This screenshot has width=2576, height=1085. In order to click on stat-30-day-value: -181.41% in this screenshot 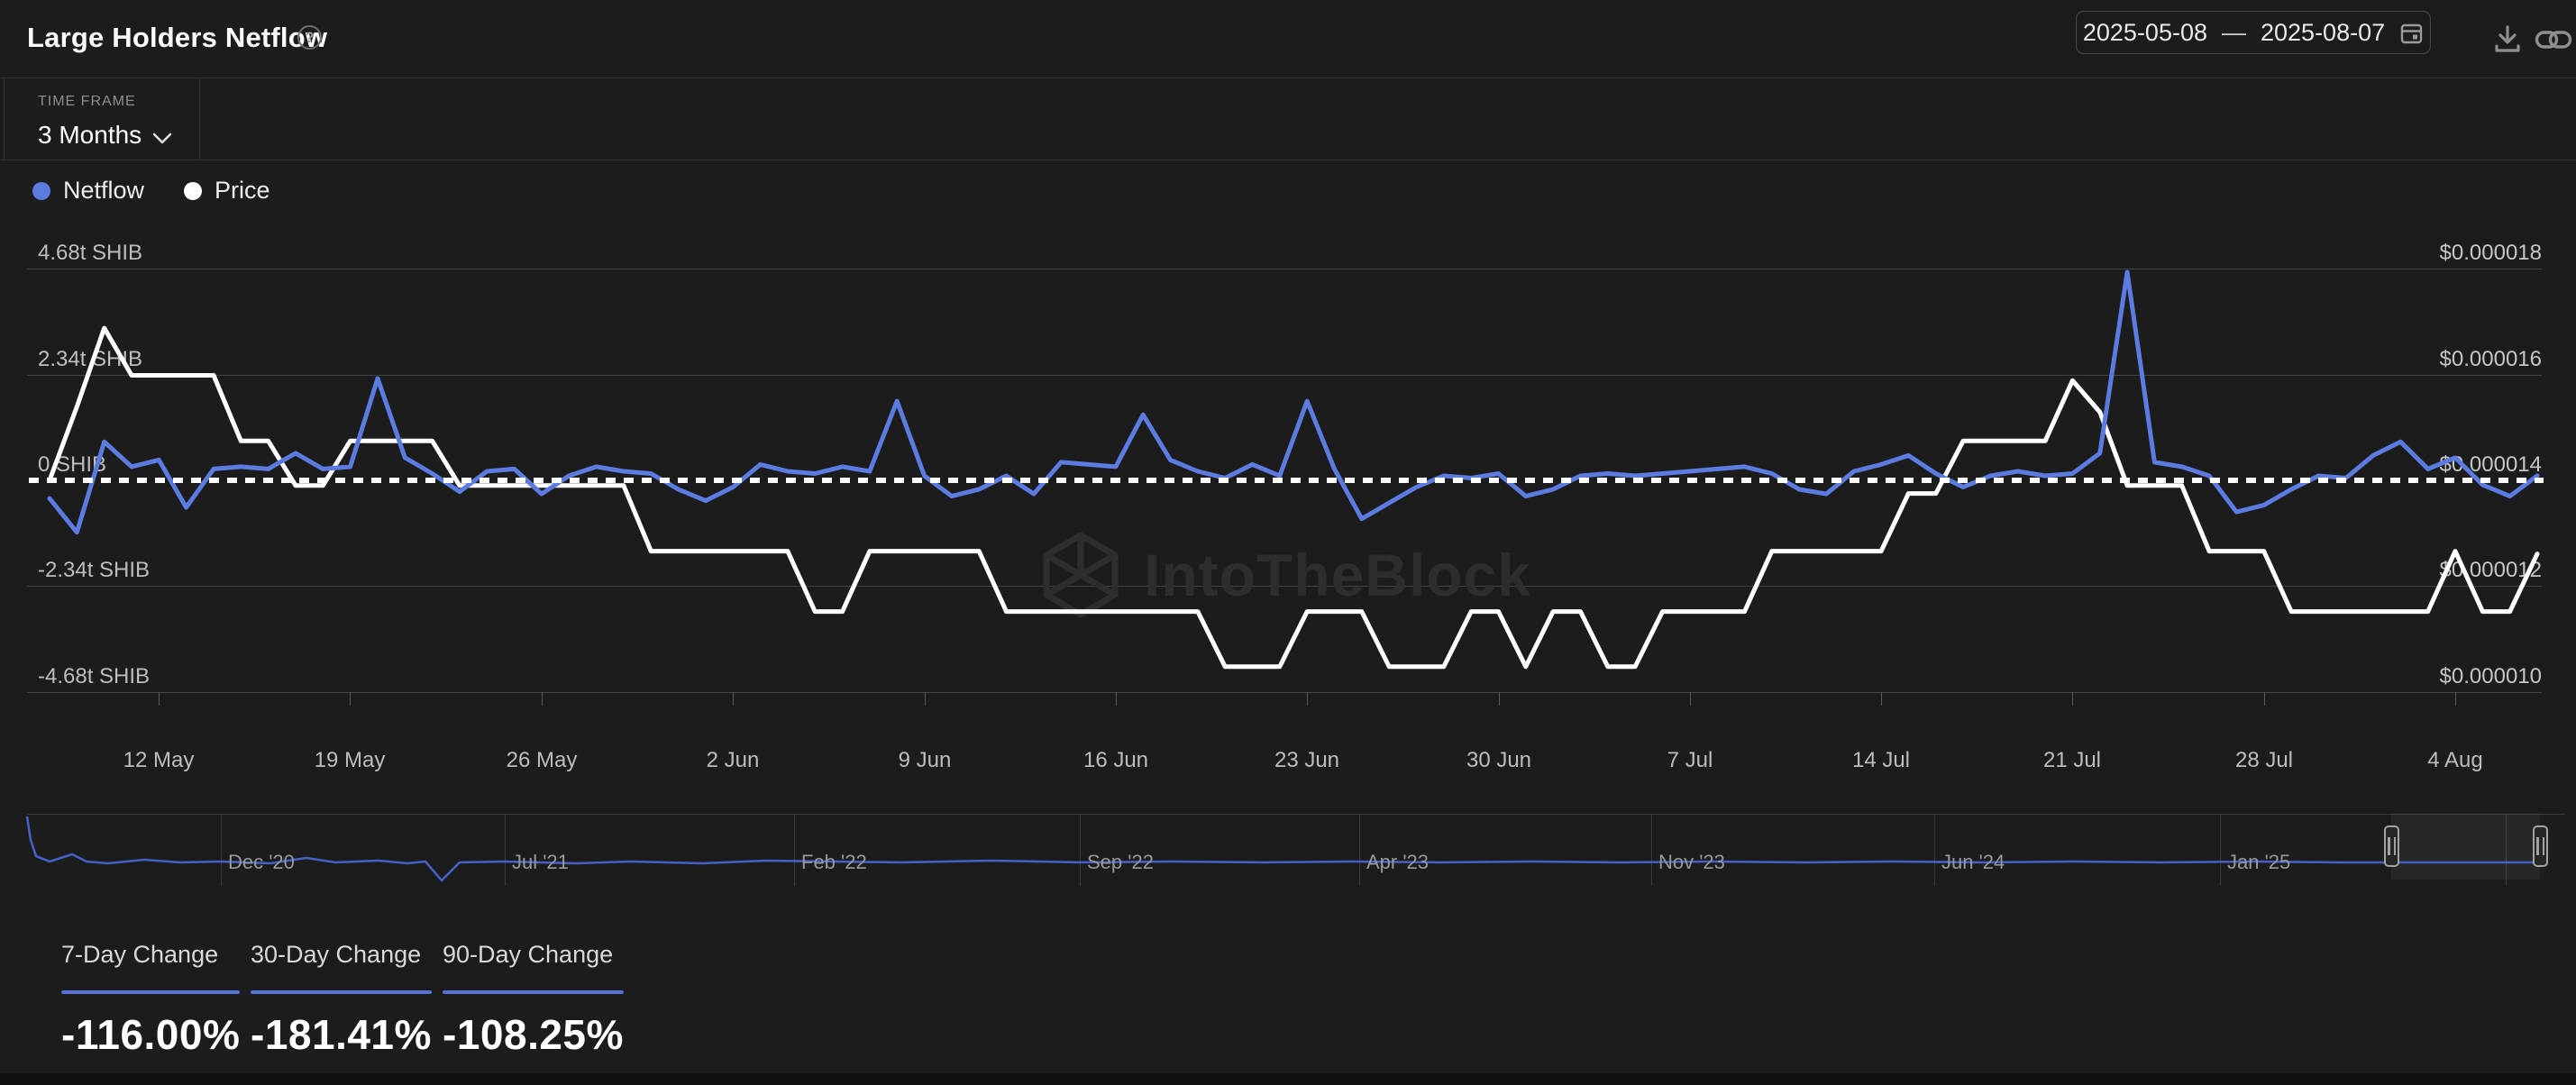, I will do `click(341, 1034)`.